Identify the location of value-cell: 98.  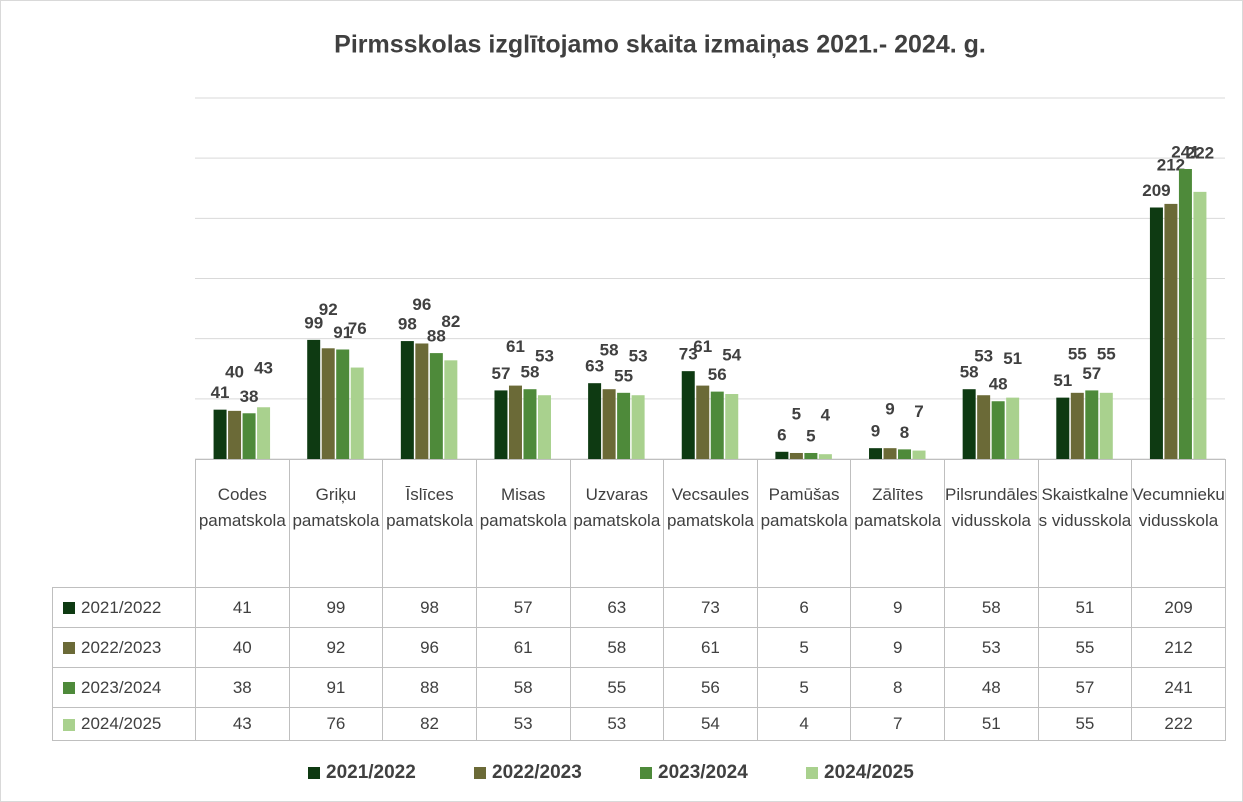
(429, 607).